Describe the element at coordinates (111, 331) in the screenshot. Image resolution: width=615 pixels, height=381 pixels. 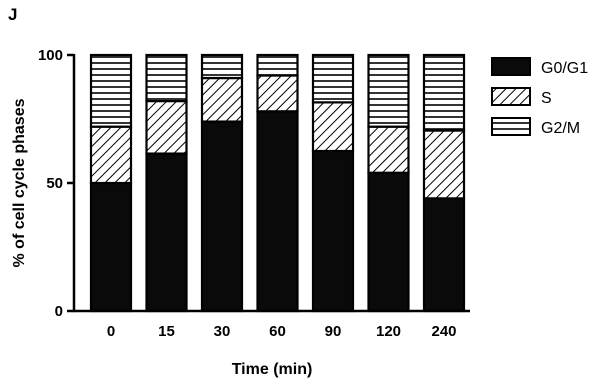
I see `x-tick-label-0: 0` at that location.